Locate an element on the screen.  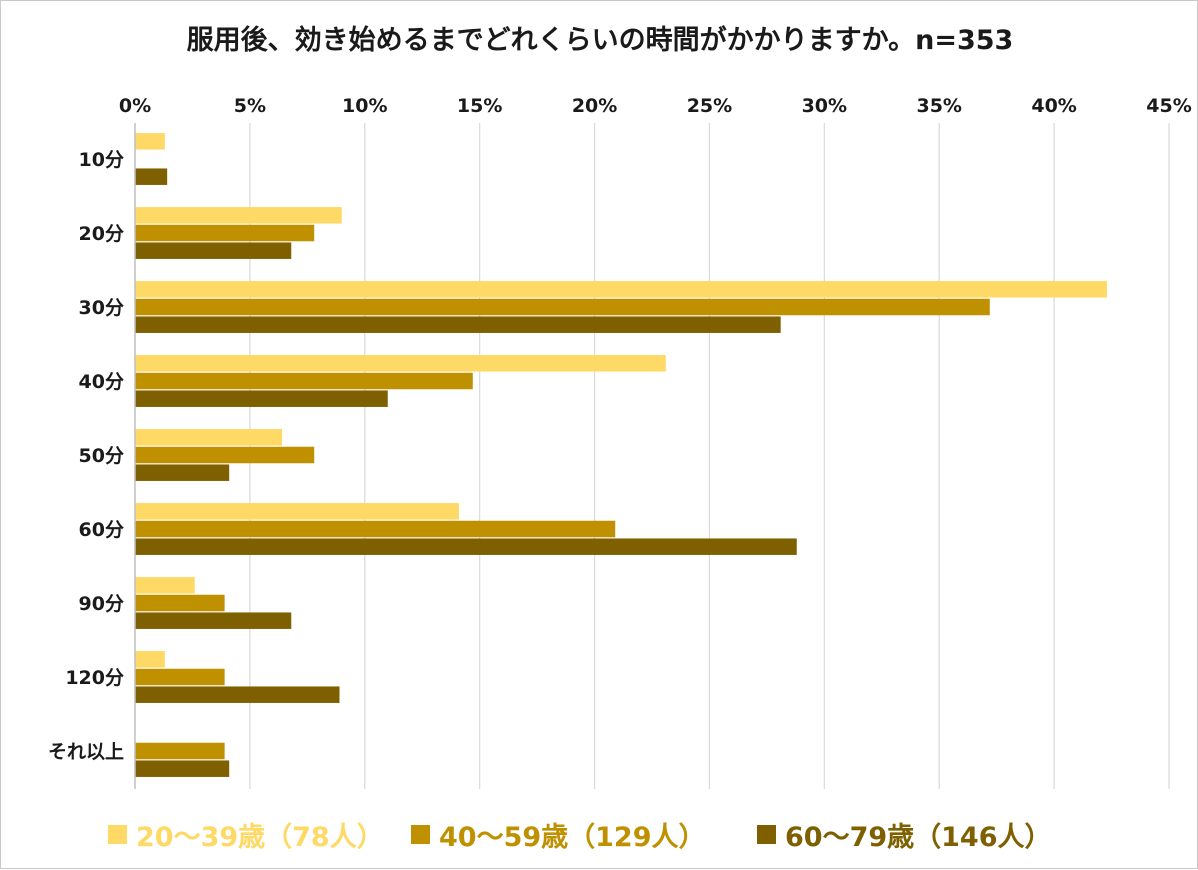
x-tick-label: 45% is located at coordinates (1168, 106).